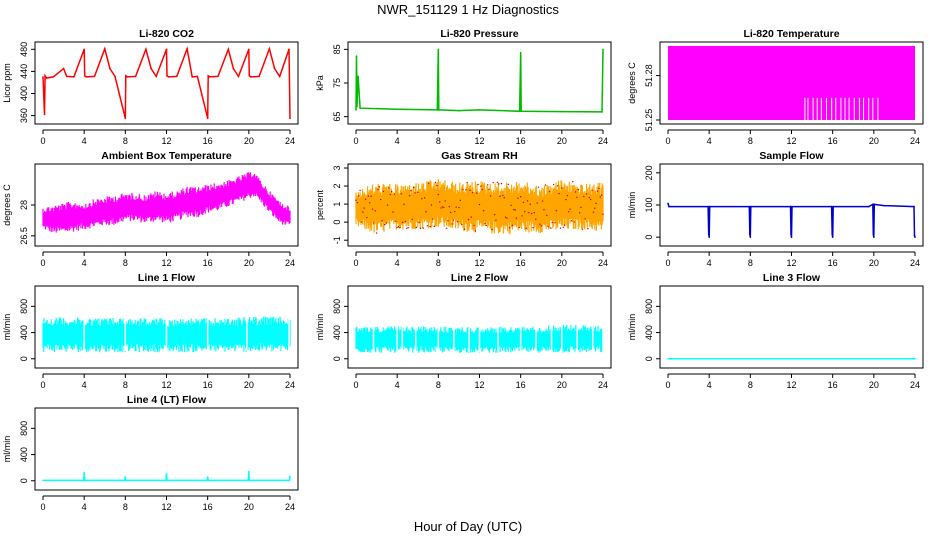 The height and width of the screenshot is (540, 936). What do you see at coordinates (166, 34) in the screenshot?
I see `panel-title: Li-820 CO2` at bounding box center [166, 34].